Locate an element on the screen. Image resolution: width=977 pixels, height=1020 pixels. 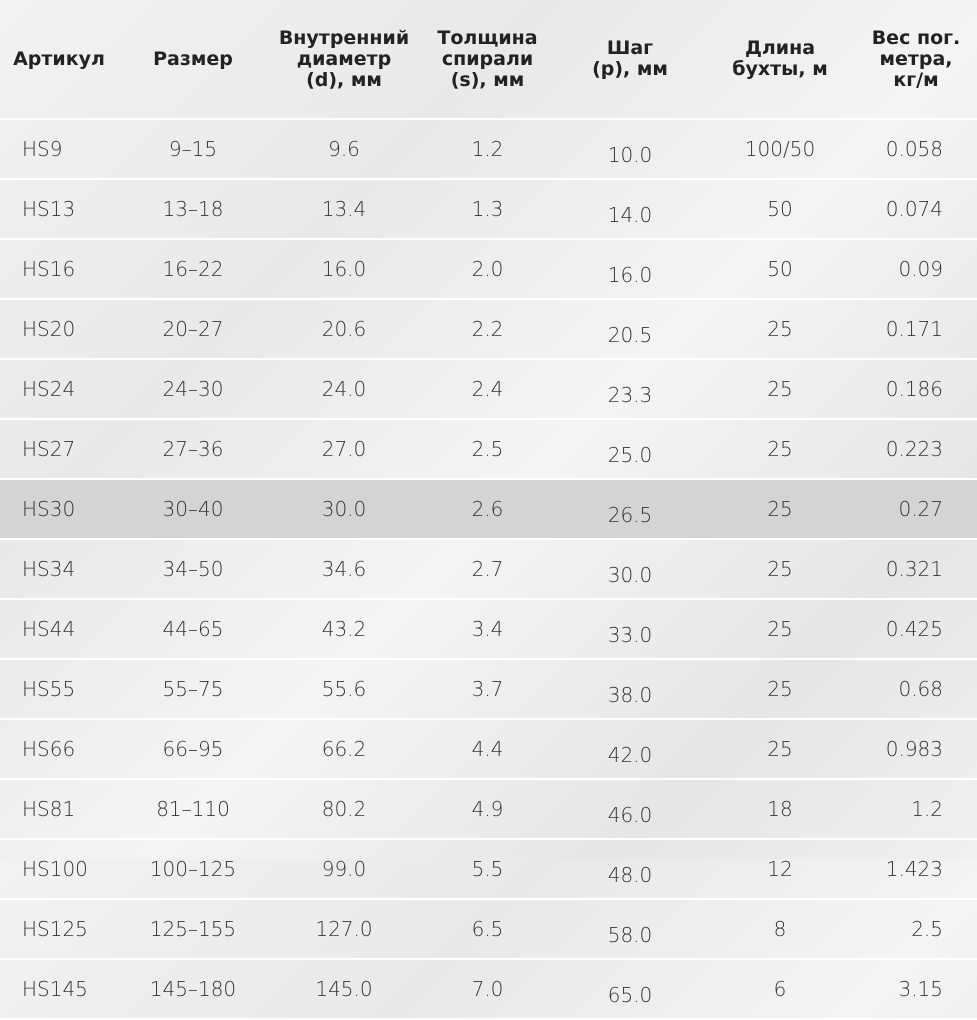
header-line: Артикул is located at coordinates (59, 58).